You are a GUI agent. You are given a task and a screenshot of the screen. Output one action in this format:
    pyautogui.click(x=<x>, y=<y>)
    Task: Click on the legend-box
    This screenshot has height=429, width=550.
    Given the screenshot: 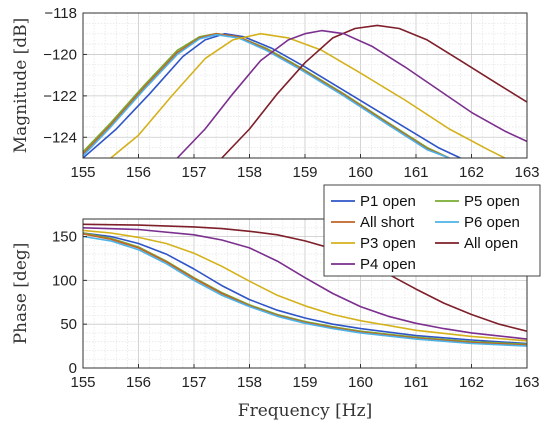 What is the action you would take?
    pyautogui.click(x=432, y=230)
    